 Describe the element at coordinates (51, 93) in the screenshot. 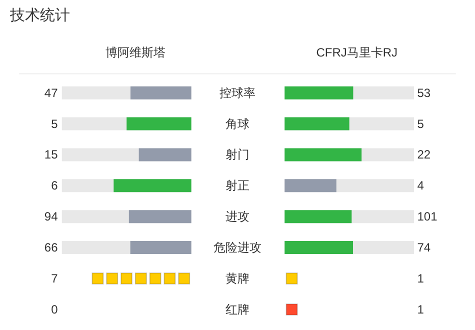

I see `data-label: 47` at that location.